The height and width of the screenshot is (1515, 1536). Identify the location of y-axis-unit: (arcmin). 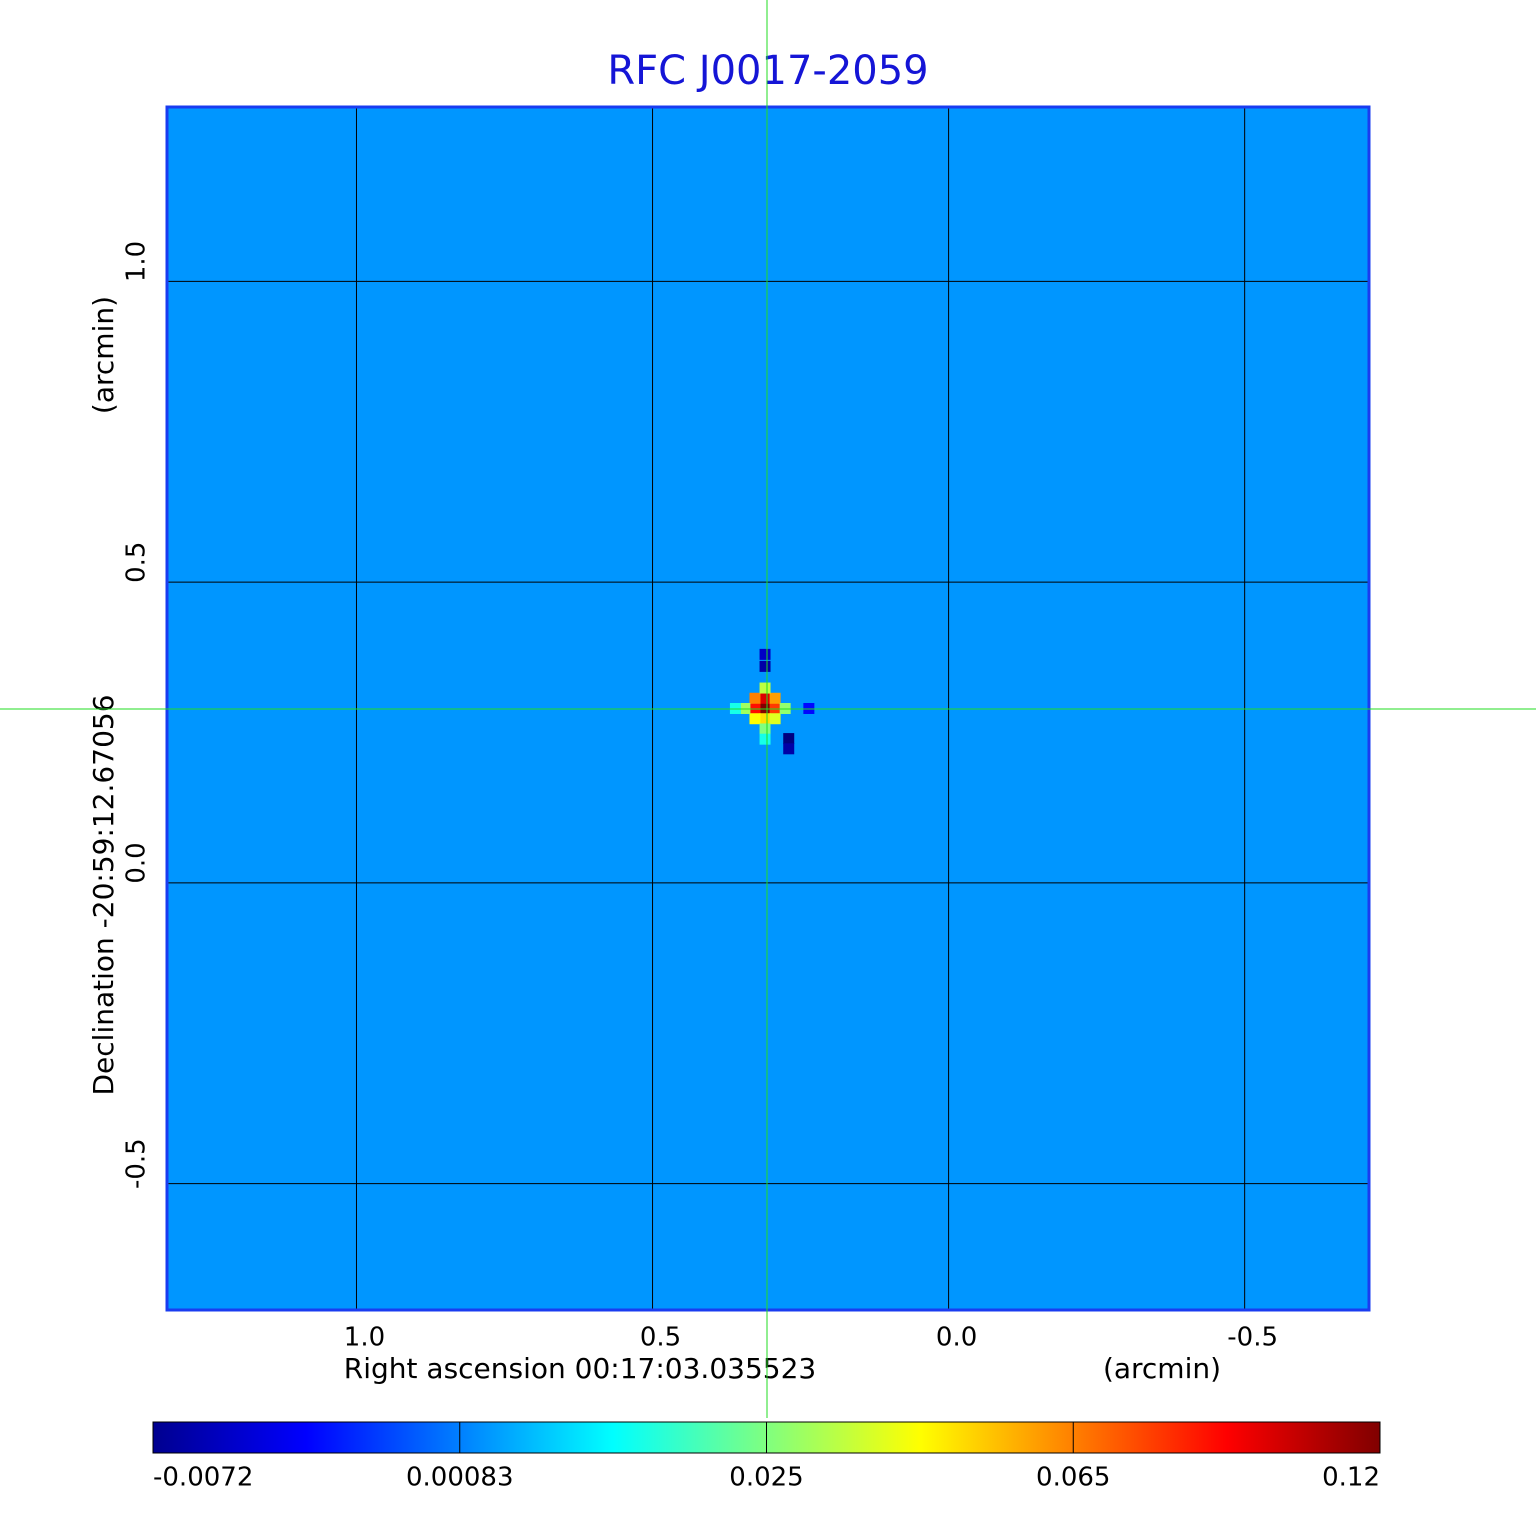
(103, 355).